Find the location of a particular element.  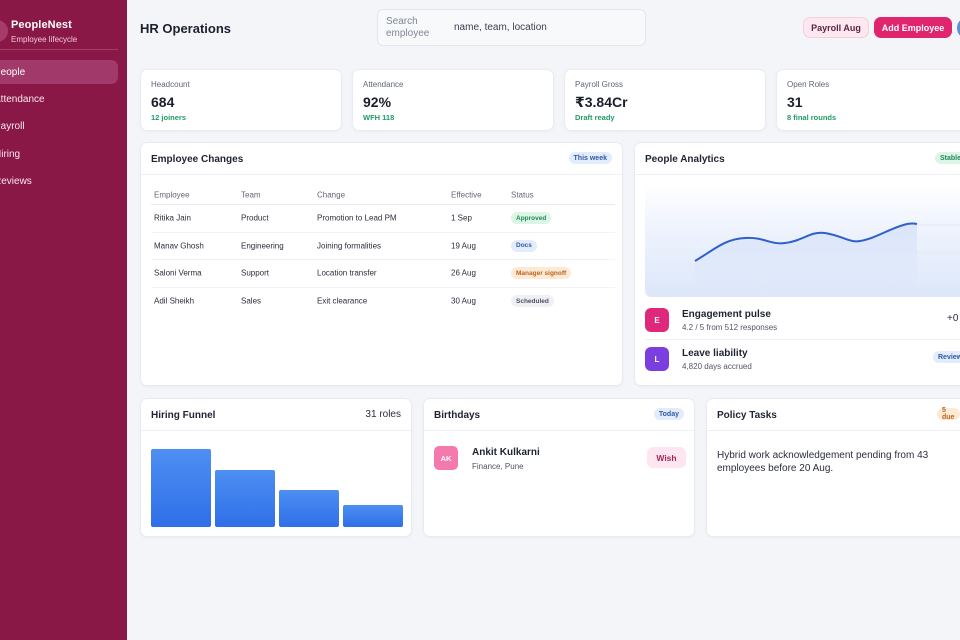

sidebar-item-label: Reviews is located at coordinates (16, 182).